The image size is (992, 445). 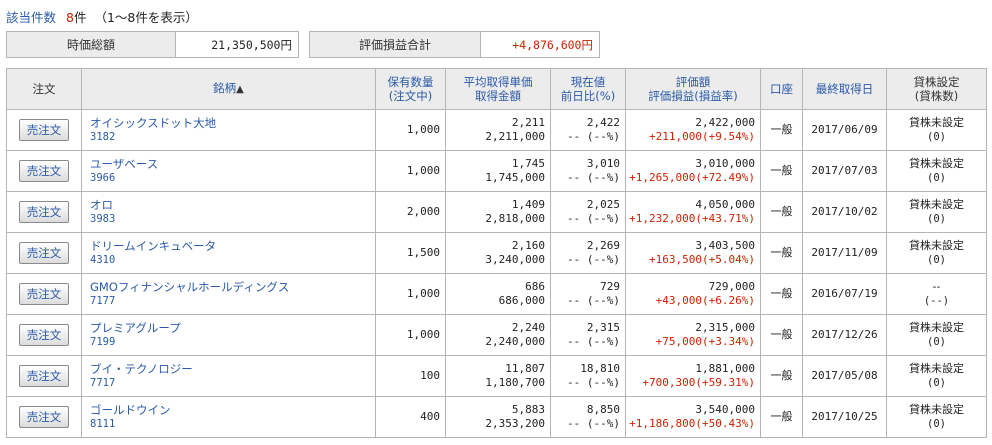 What do you see at coordinates (103, 301) in the screenshot?
I see `stock-code: 7177` at bounding box center [103, 301].